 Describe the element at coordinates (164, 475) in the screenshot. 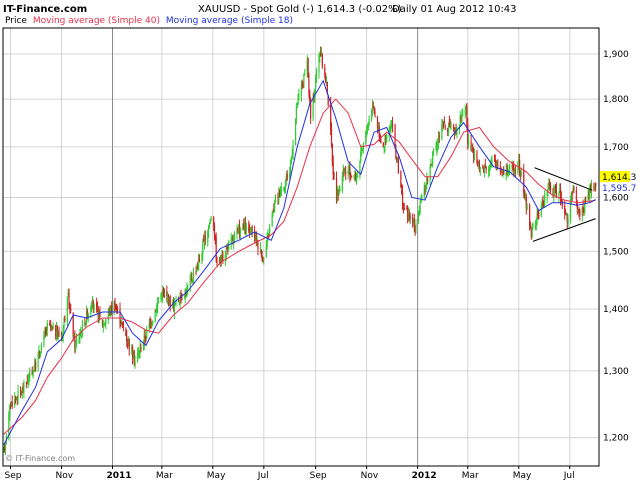

I see `x-tick-label: Mar` at that location.